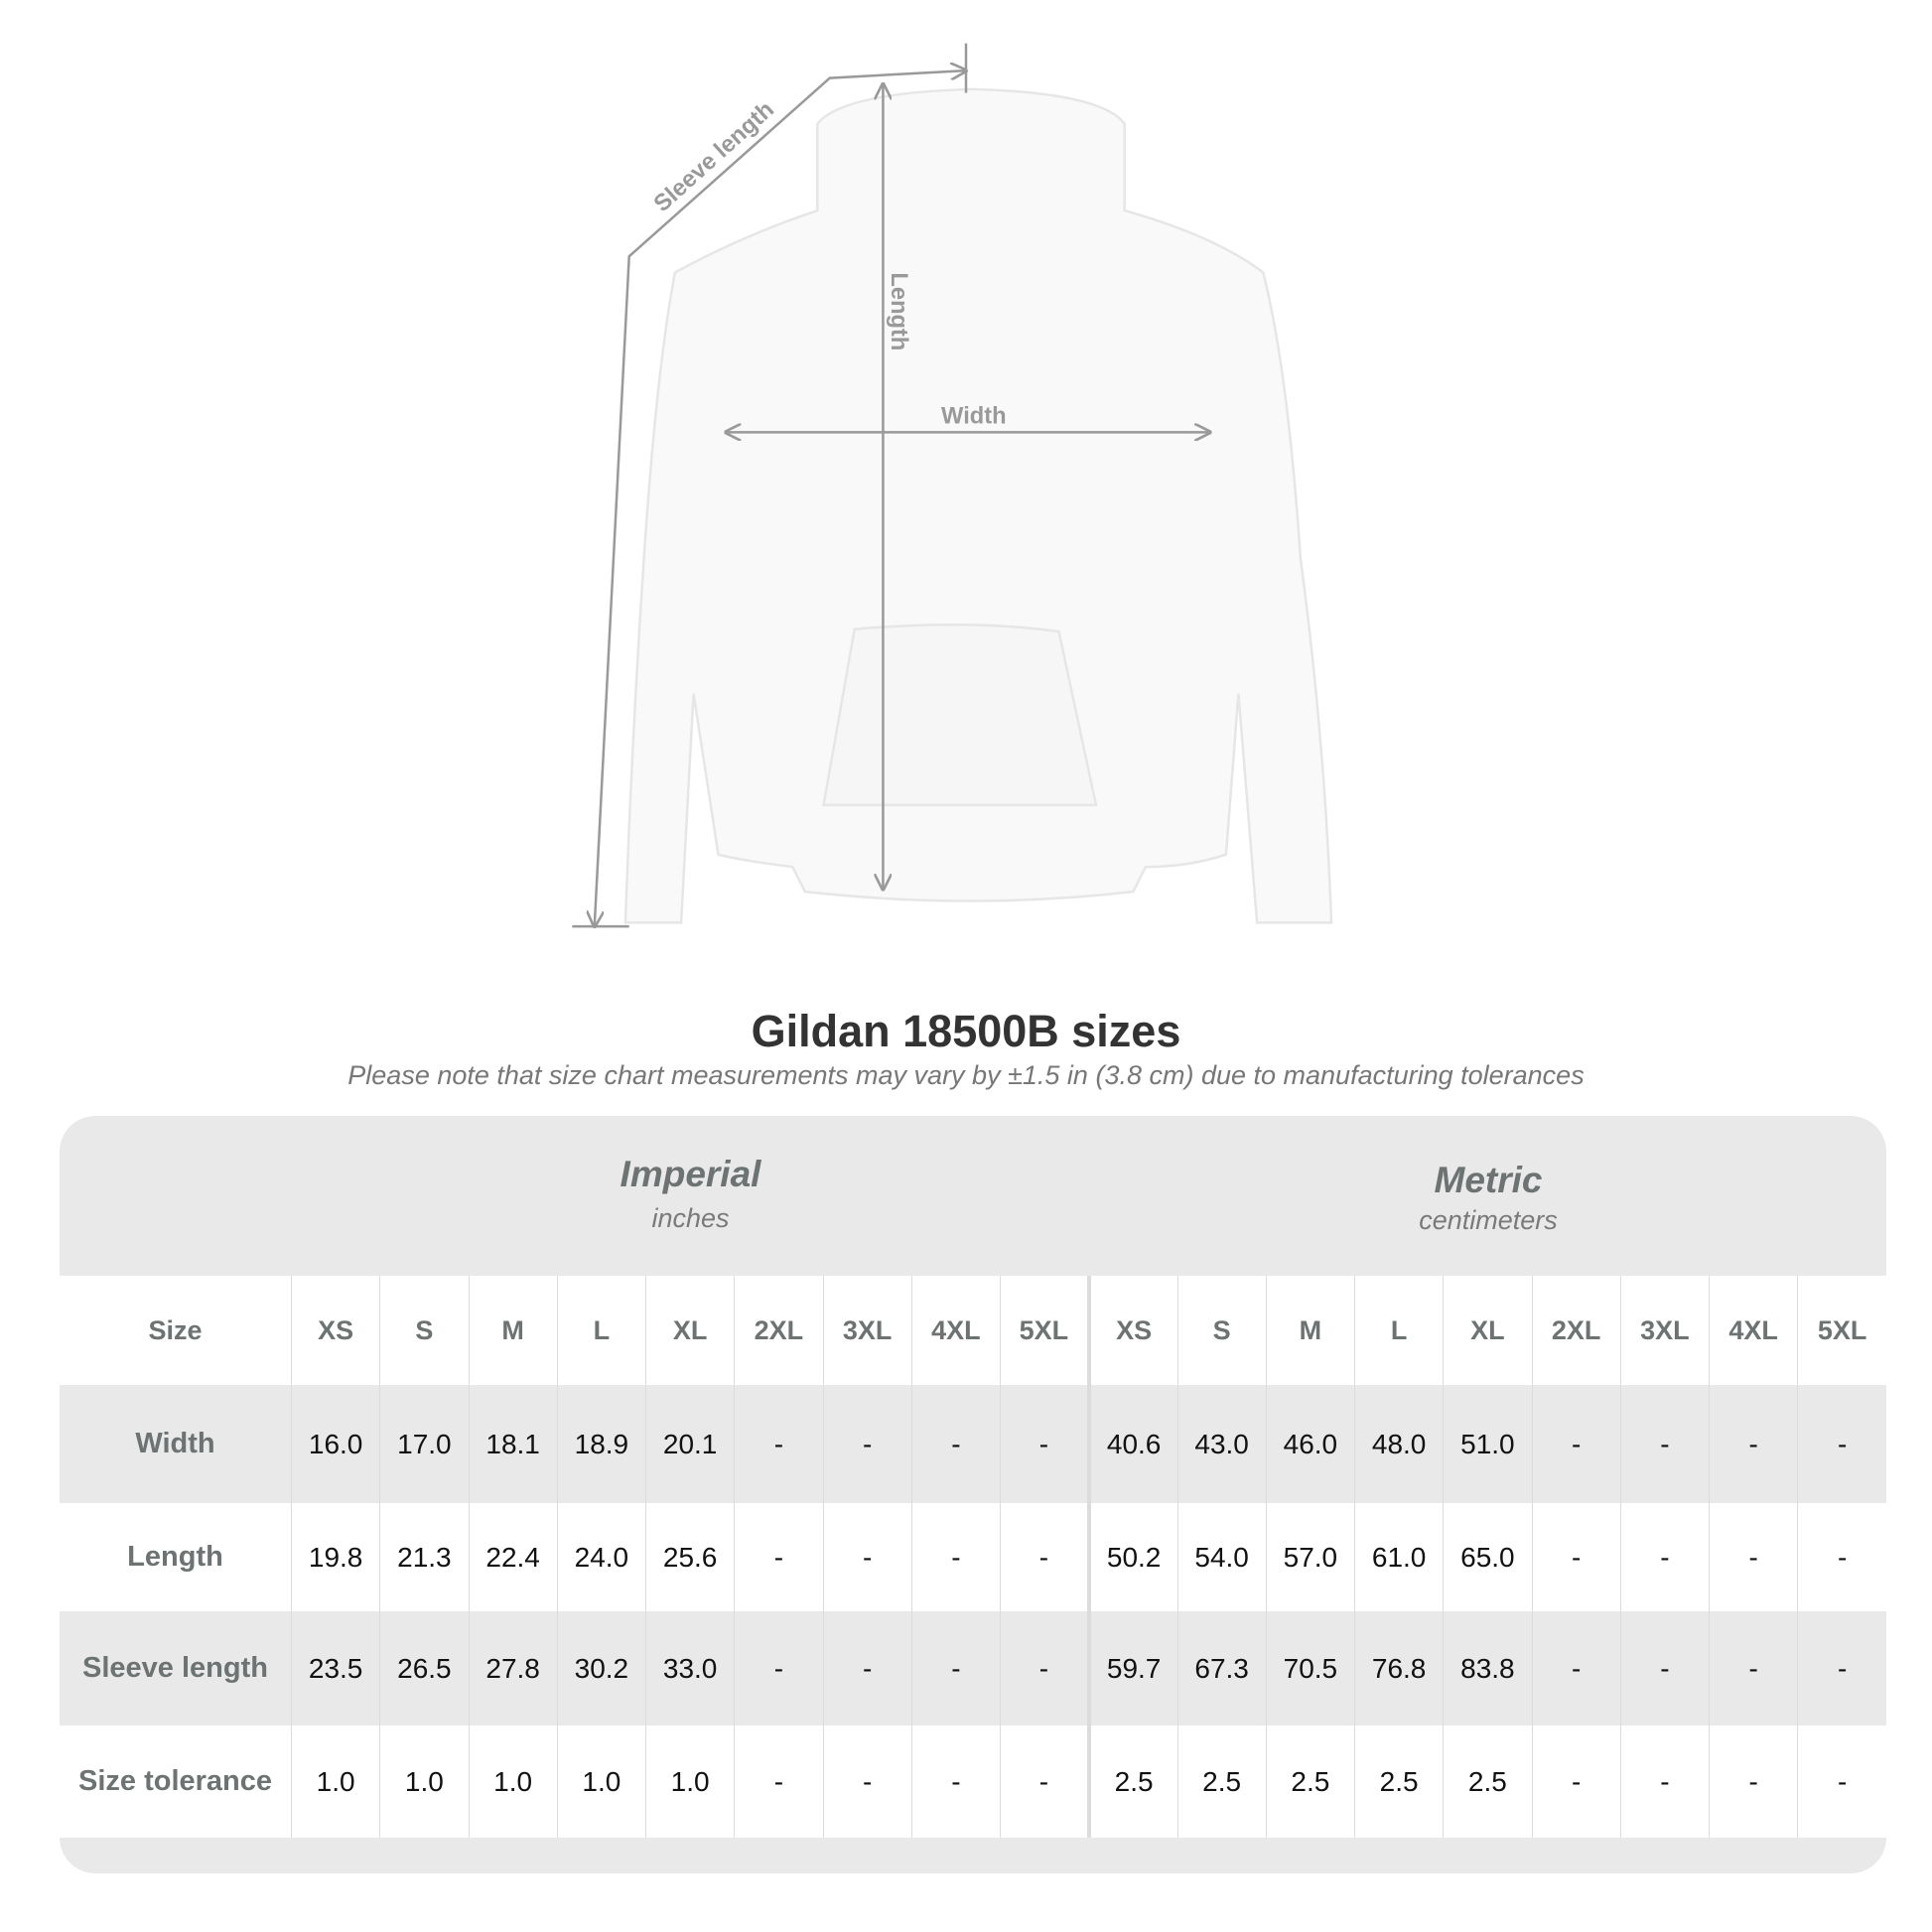 The width and height of the screenshot is (1932, 1932). I want to click on imperial-cell: 5XL, so click(1044, 1331).